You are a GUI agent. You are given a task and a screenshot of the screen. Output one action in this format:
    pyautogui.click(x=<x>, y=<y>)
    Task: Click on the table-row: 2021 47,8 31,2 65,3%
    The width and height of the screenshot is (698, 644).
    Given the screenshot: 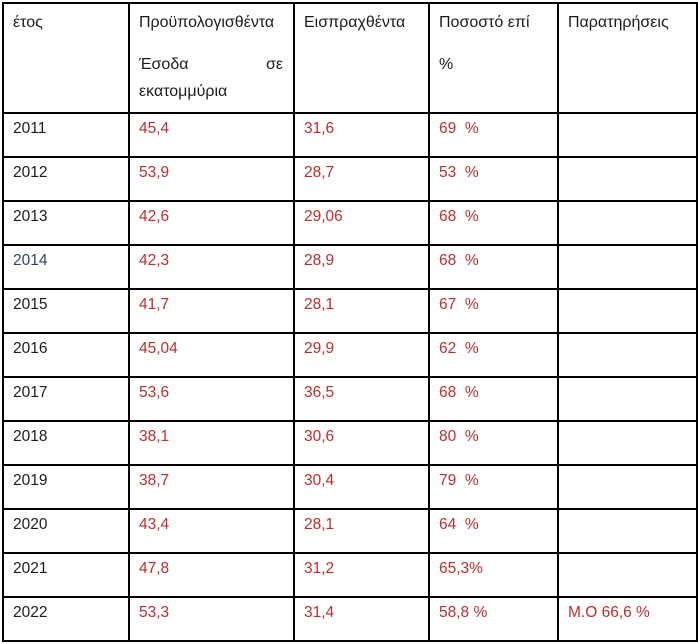 What is the action you would take?
    pyautogui.click(x=350, y=575)
    